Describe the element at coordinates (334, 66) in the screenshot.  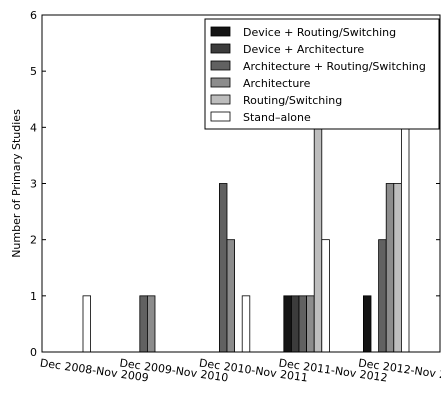
I see `legend-label: Architecture + Routing/Switching` at that location.